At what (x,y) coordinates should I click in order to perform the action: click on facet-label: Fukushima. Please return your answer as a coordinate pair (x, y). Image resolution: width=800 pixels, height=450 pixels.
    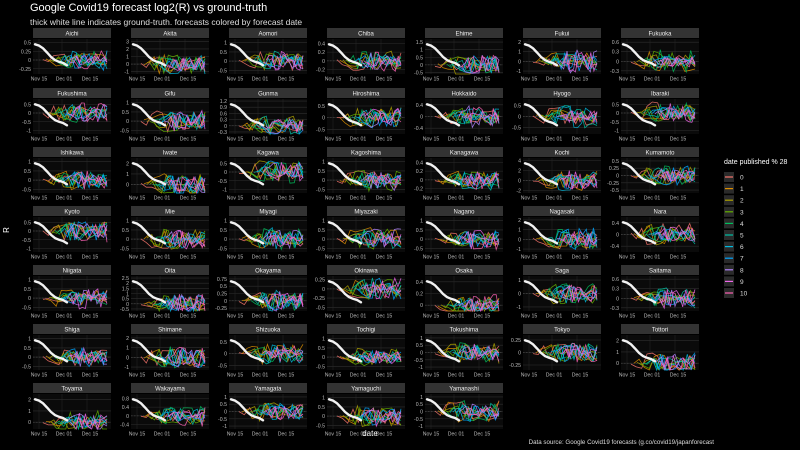
    Looking at the image, I should click on (72, 95).